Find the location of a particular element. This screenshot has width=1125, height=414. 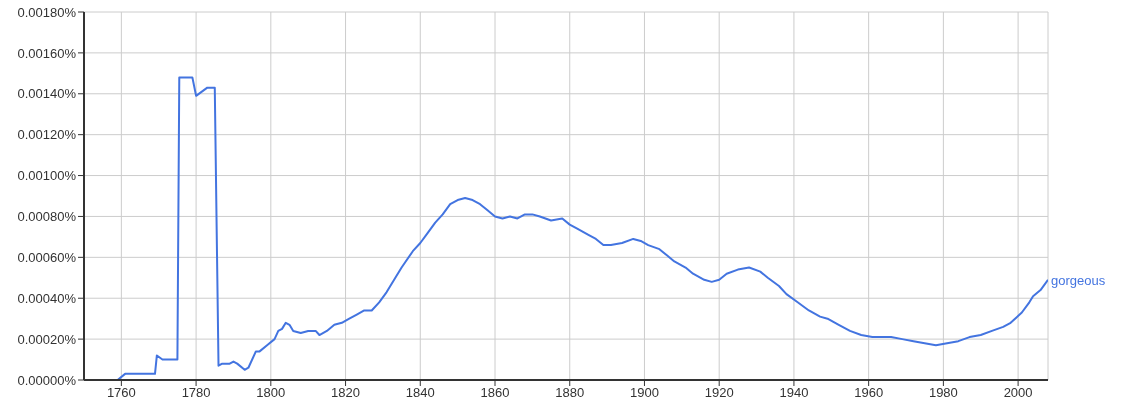

x-tick-label: 1960 is located at coordinates (869, 393).